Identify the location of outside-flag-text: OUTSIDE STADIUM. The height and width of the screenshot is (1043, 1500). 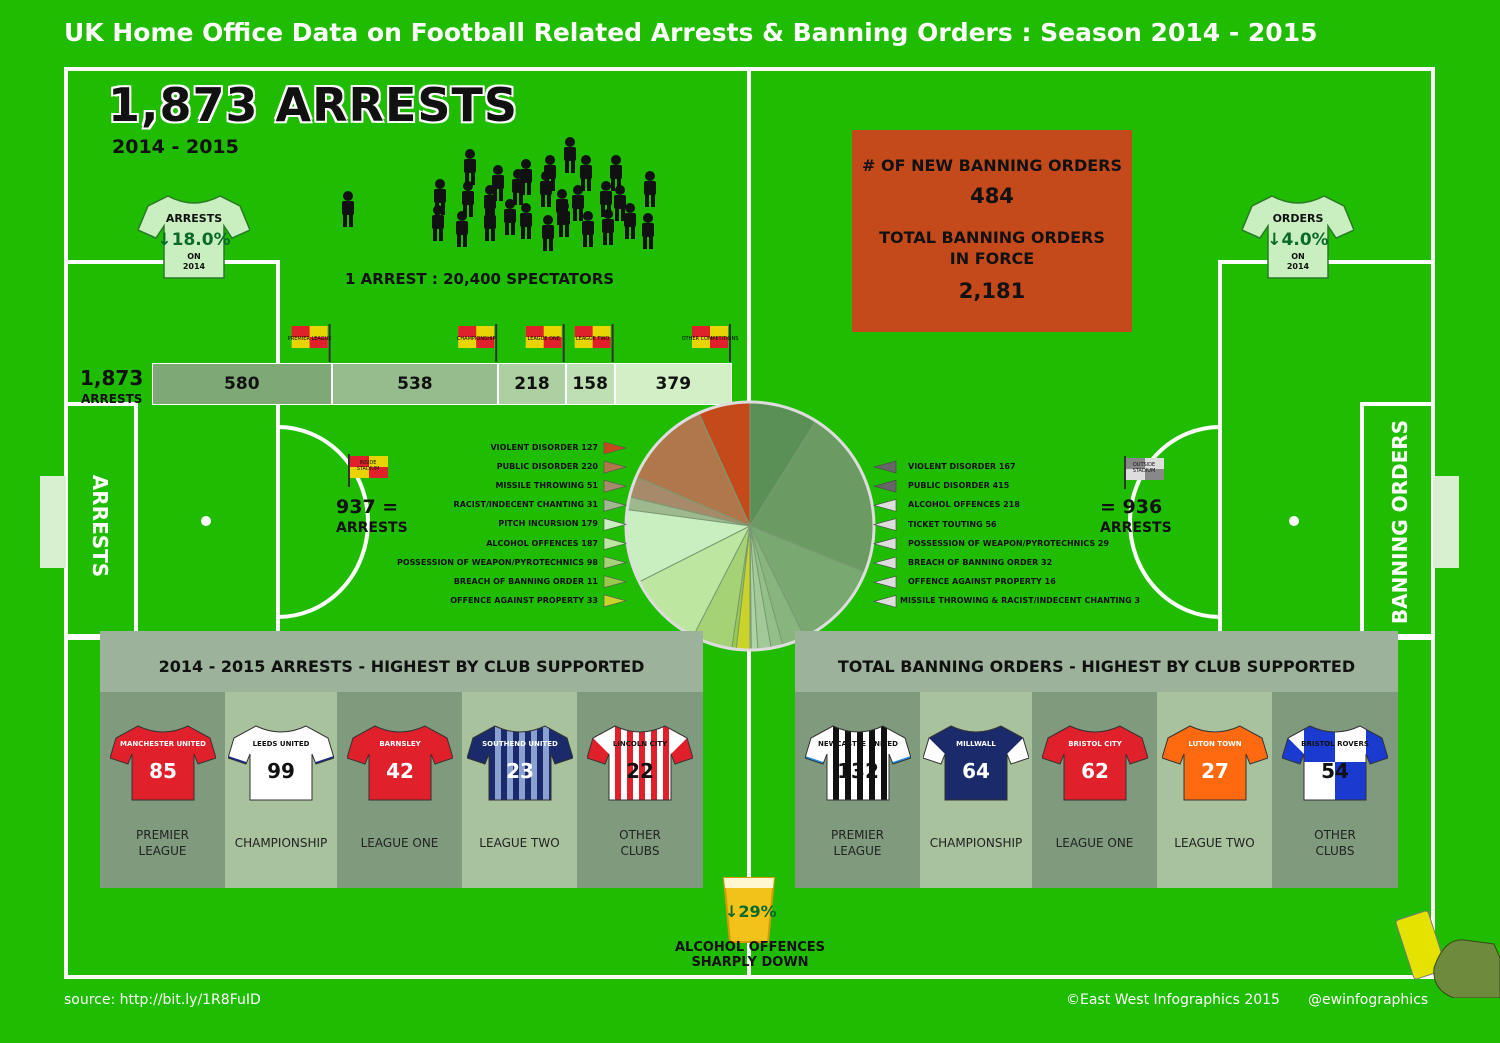
(1144, 468).